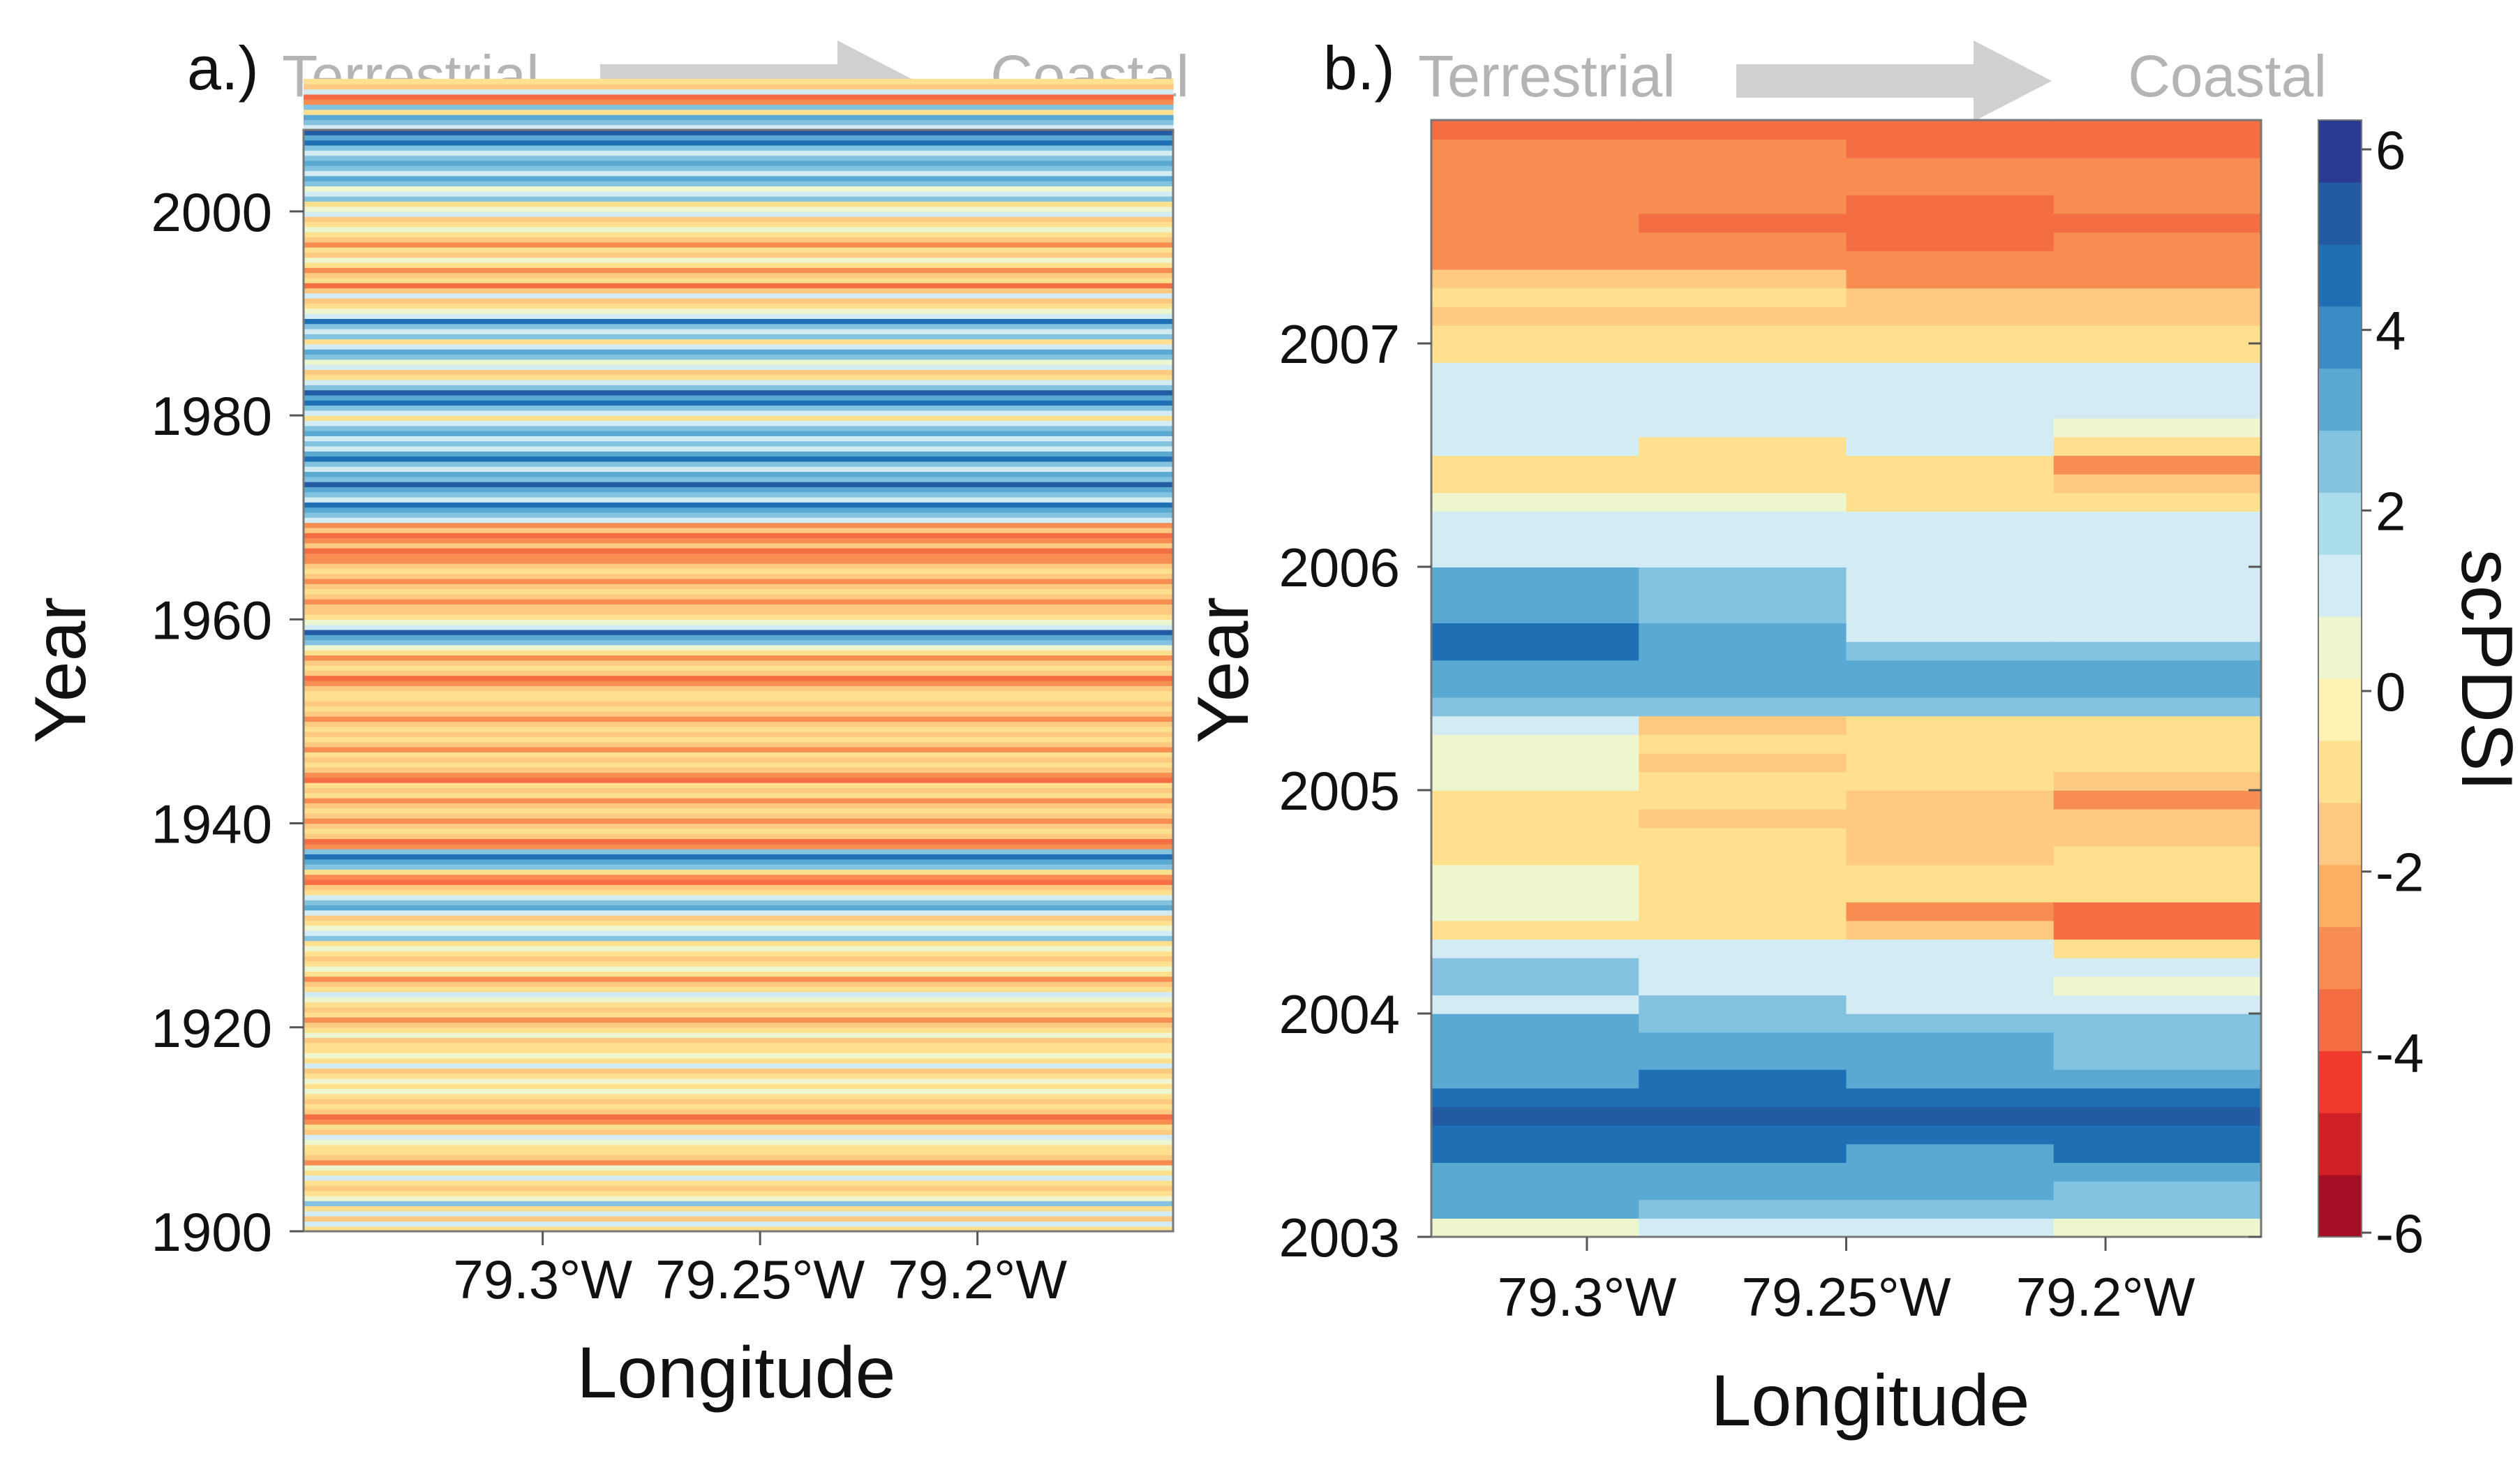 This screenshot has height=1470, width=2520. Describe the element at coordinates (542, 1279) in the screenshot. I see `x-tick-label: 79.3°W` at that location.